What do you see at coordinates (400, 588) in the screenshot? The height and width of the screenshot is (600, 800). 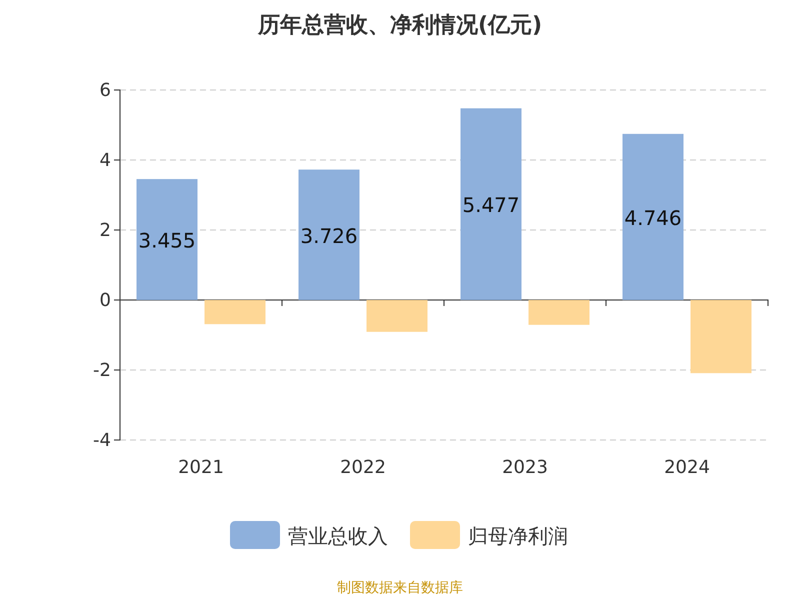 I see `text: 制图数据来自数据库` at bounding box center [400, 588].